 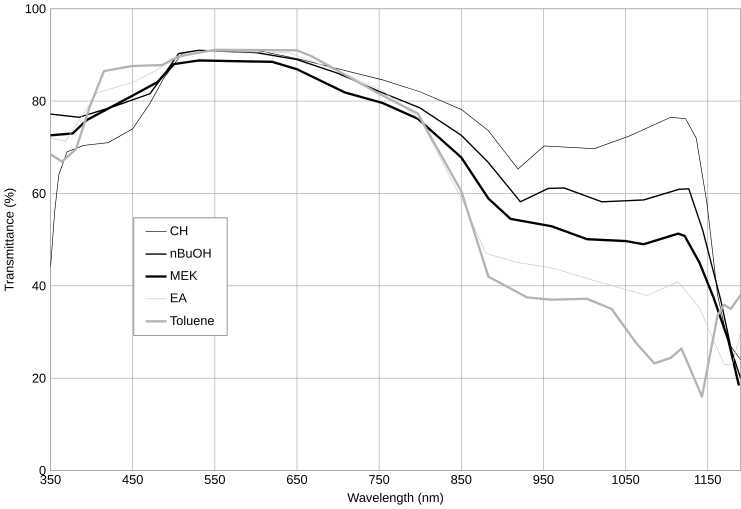 What do you see at coordinates (395, 498) in the screenshot?
I see `x-axis-title: Wavelength (nm)` at bounding box center [395, 498].